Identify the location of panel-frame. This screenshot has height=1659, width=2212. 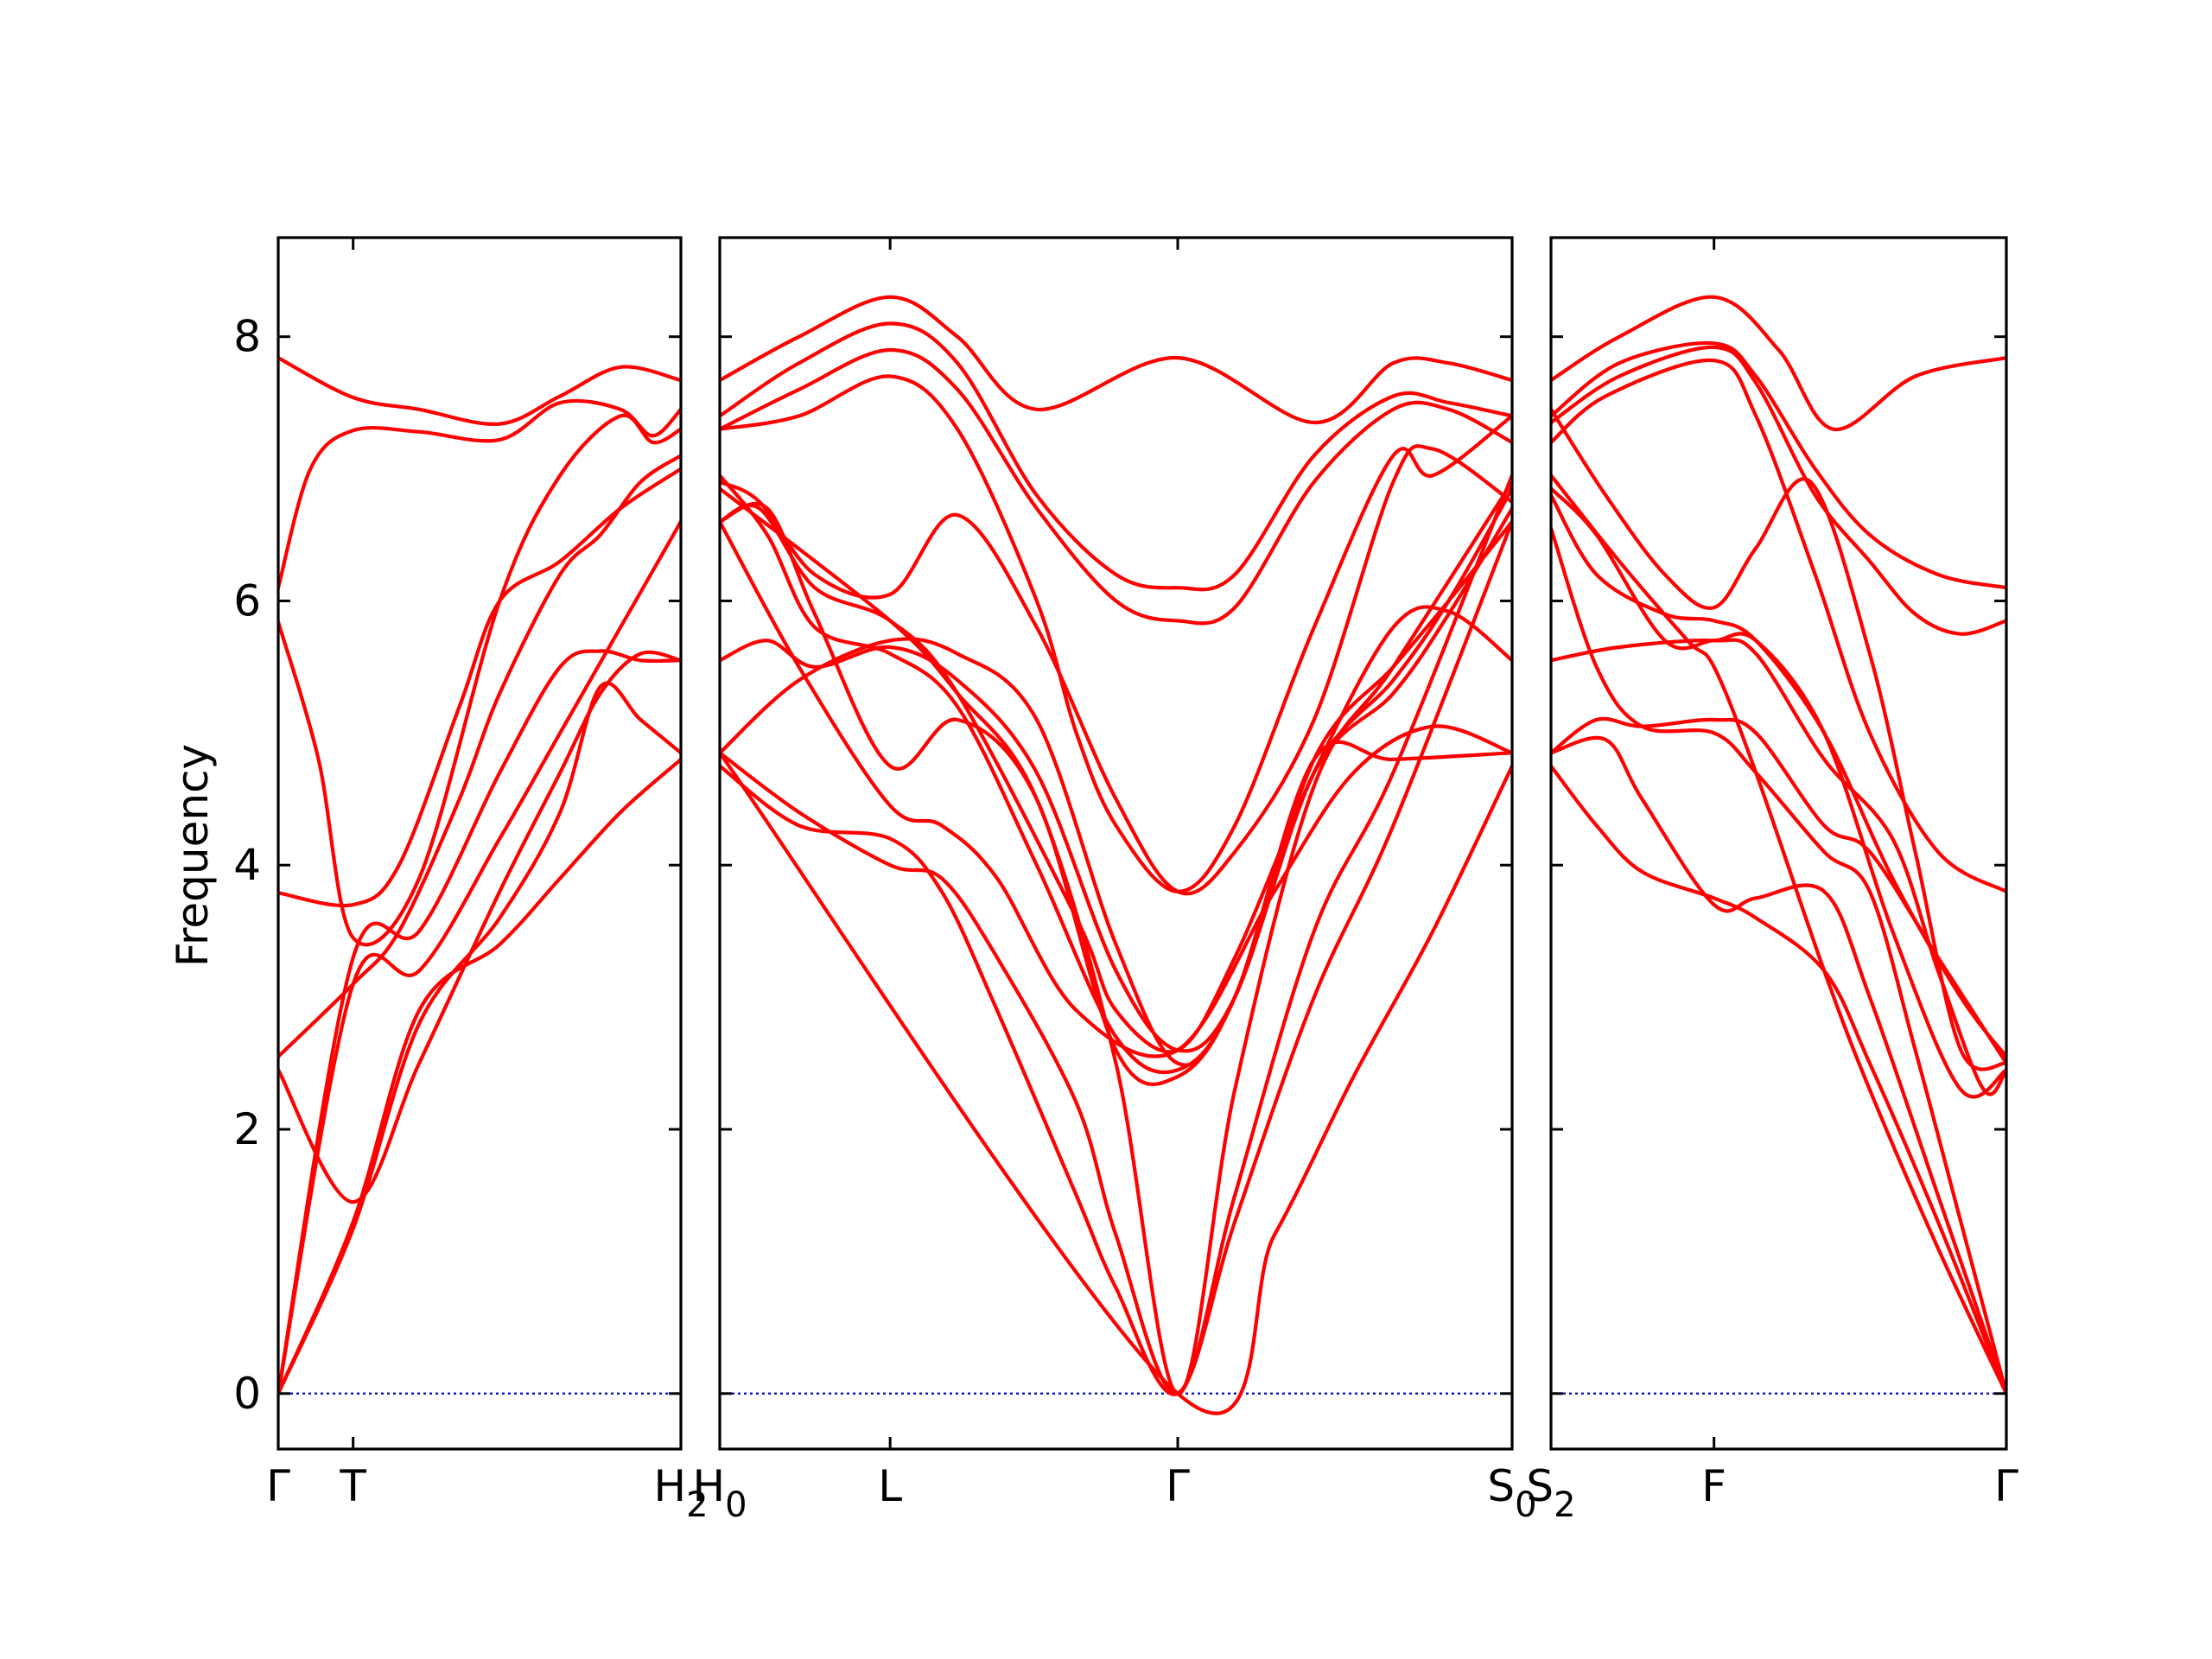
(479, 843).